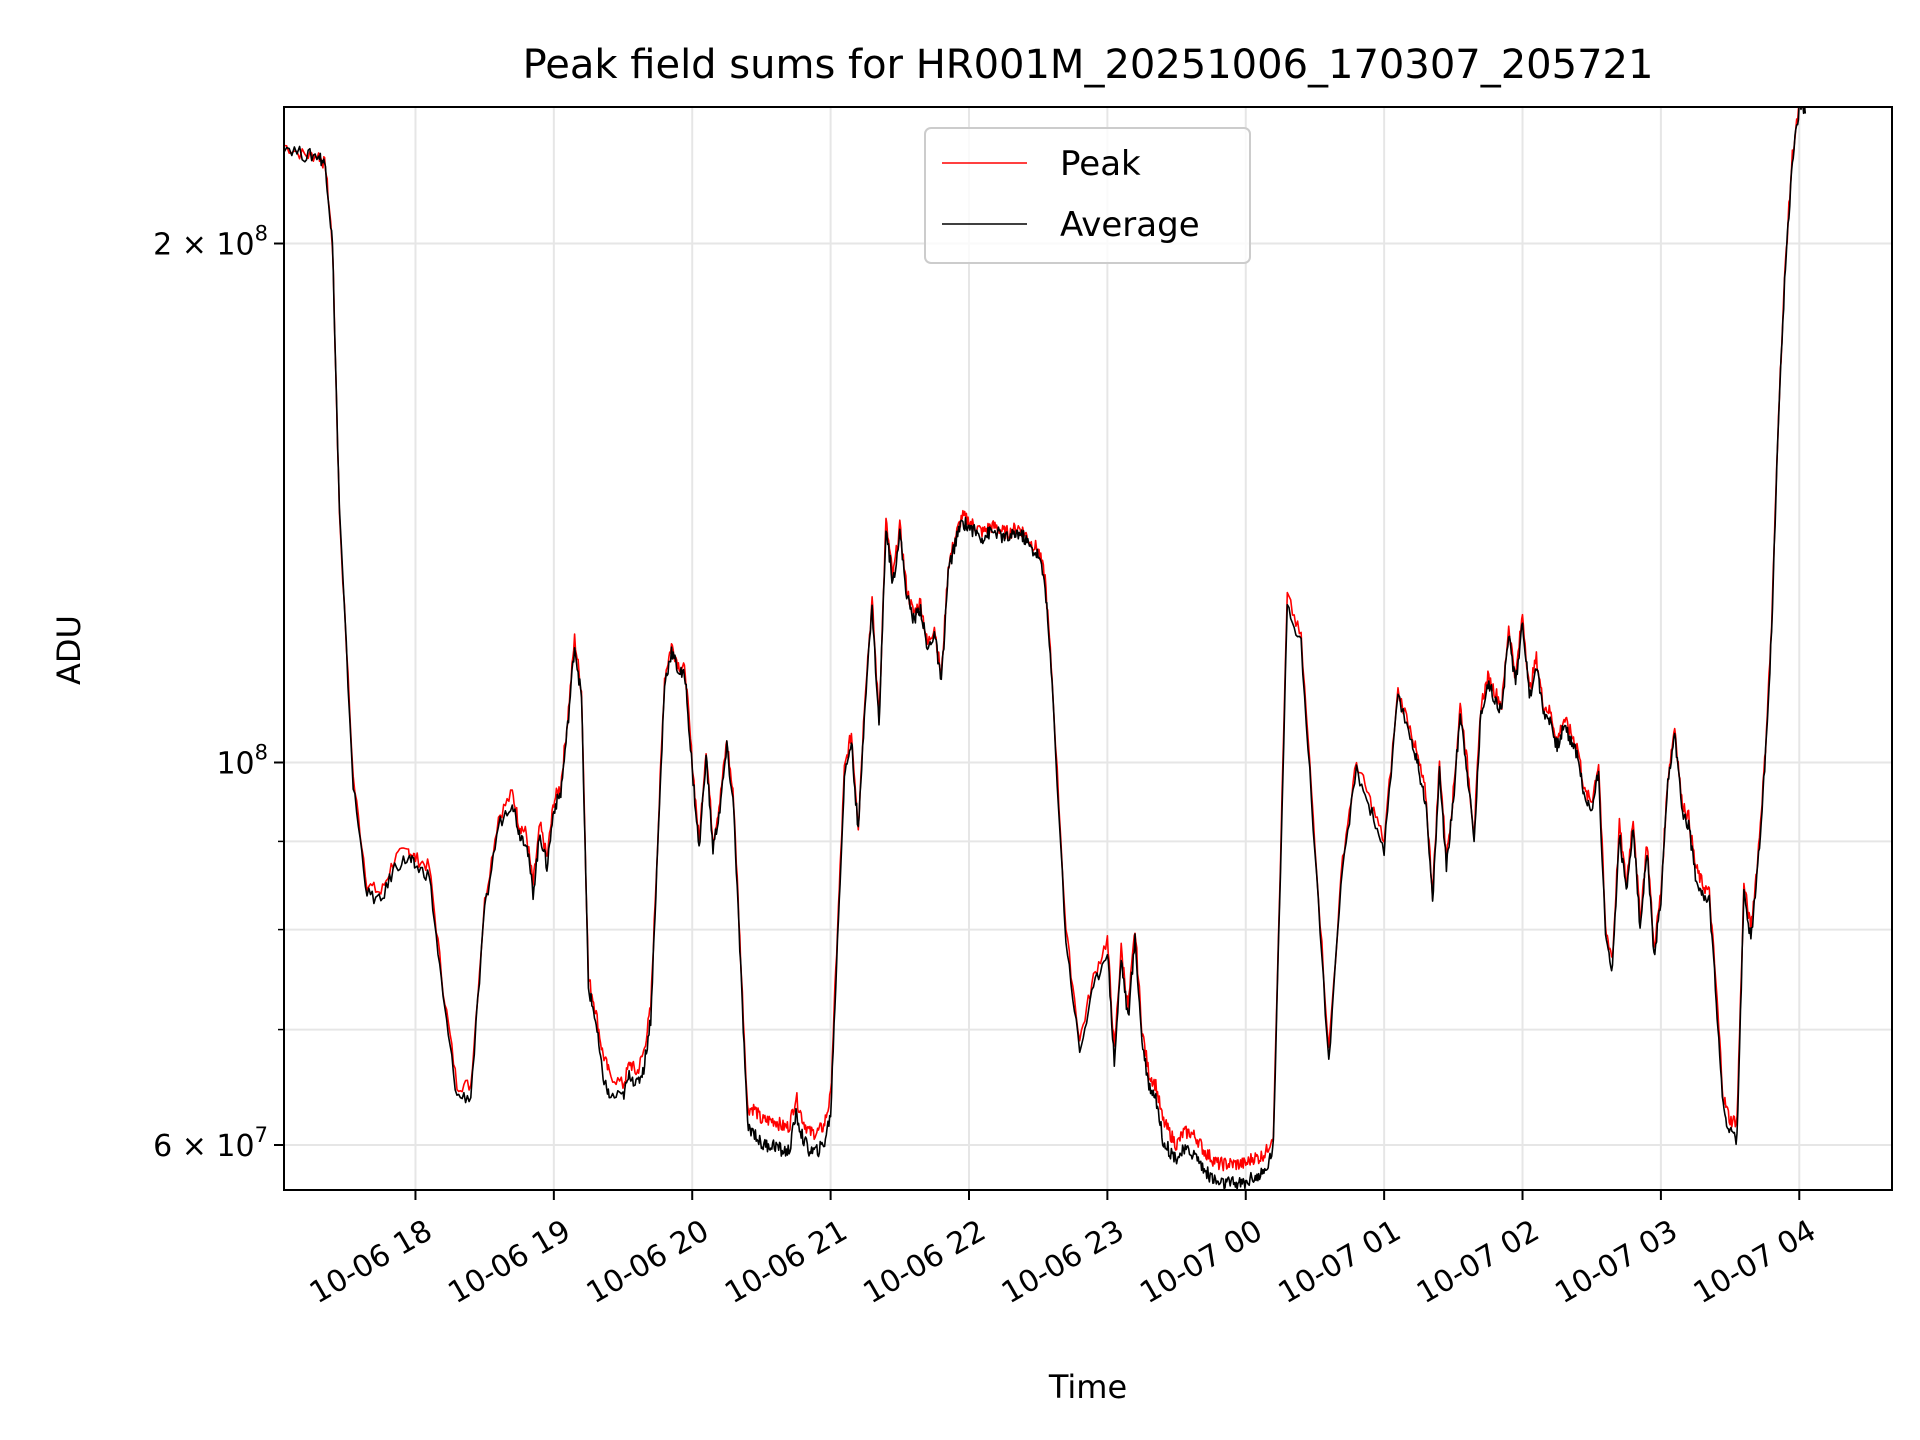 The height and width of the screenshot is (1440, 1920). I want to click on y-tick-label: 6 × 107, so click(210, 1143).